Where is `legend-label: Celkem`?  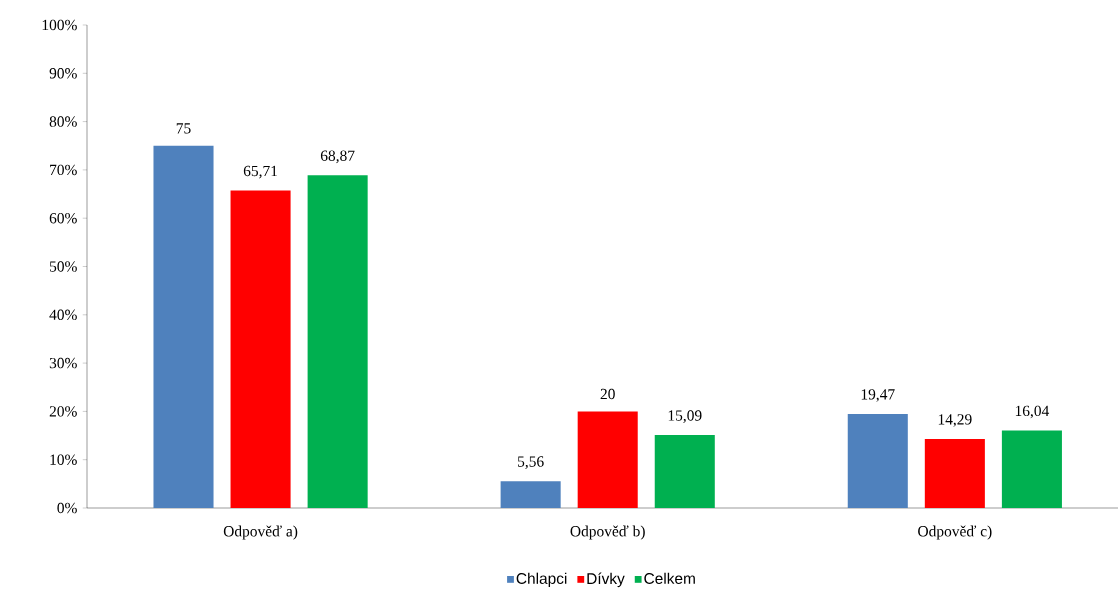 legend-label: Celkem is located at coordinates (669, 578).